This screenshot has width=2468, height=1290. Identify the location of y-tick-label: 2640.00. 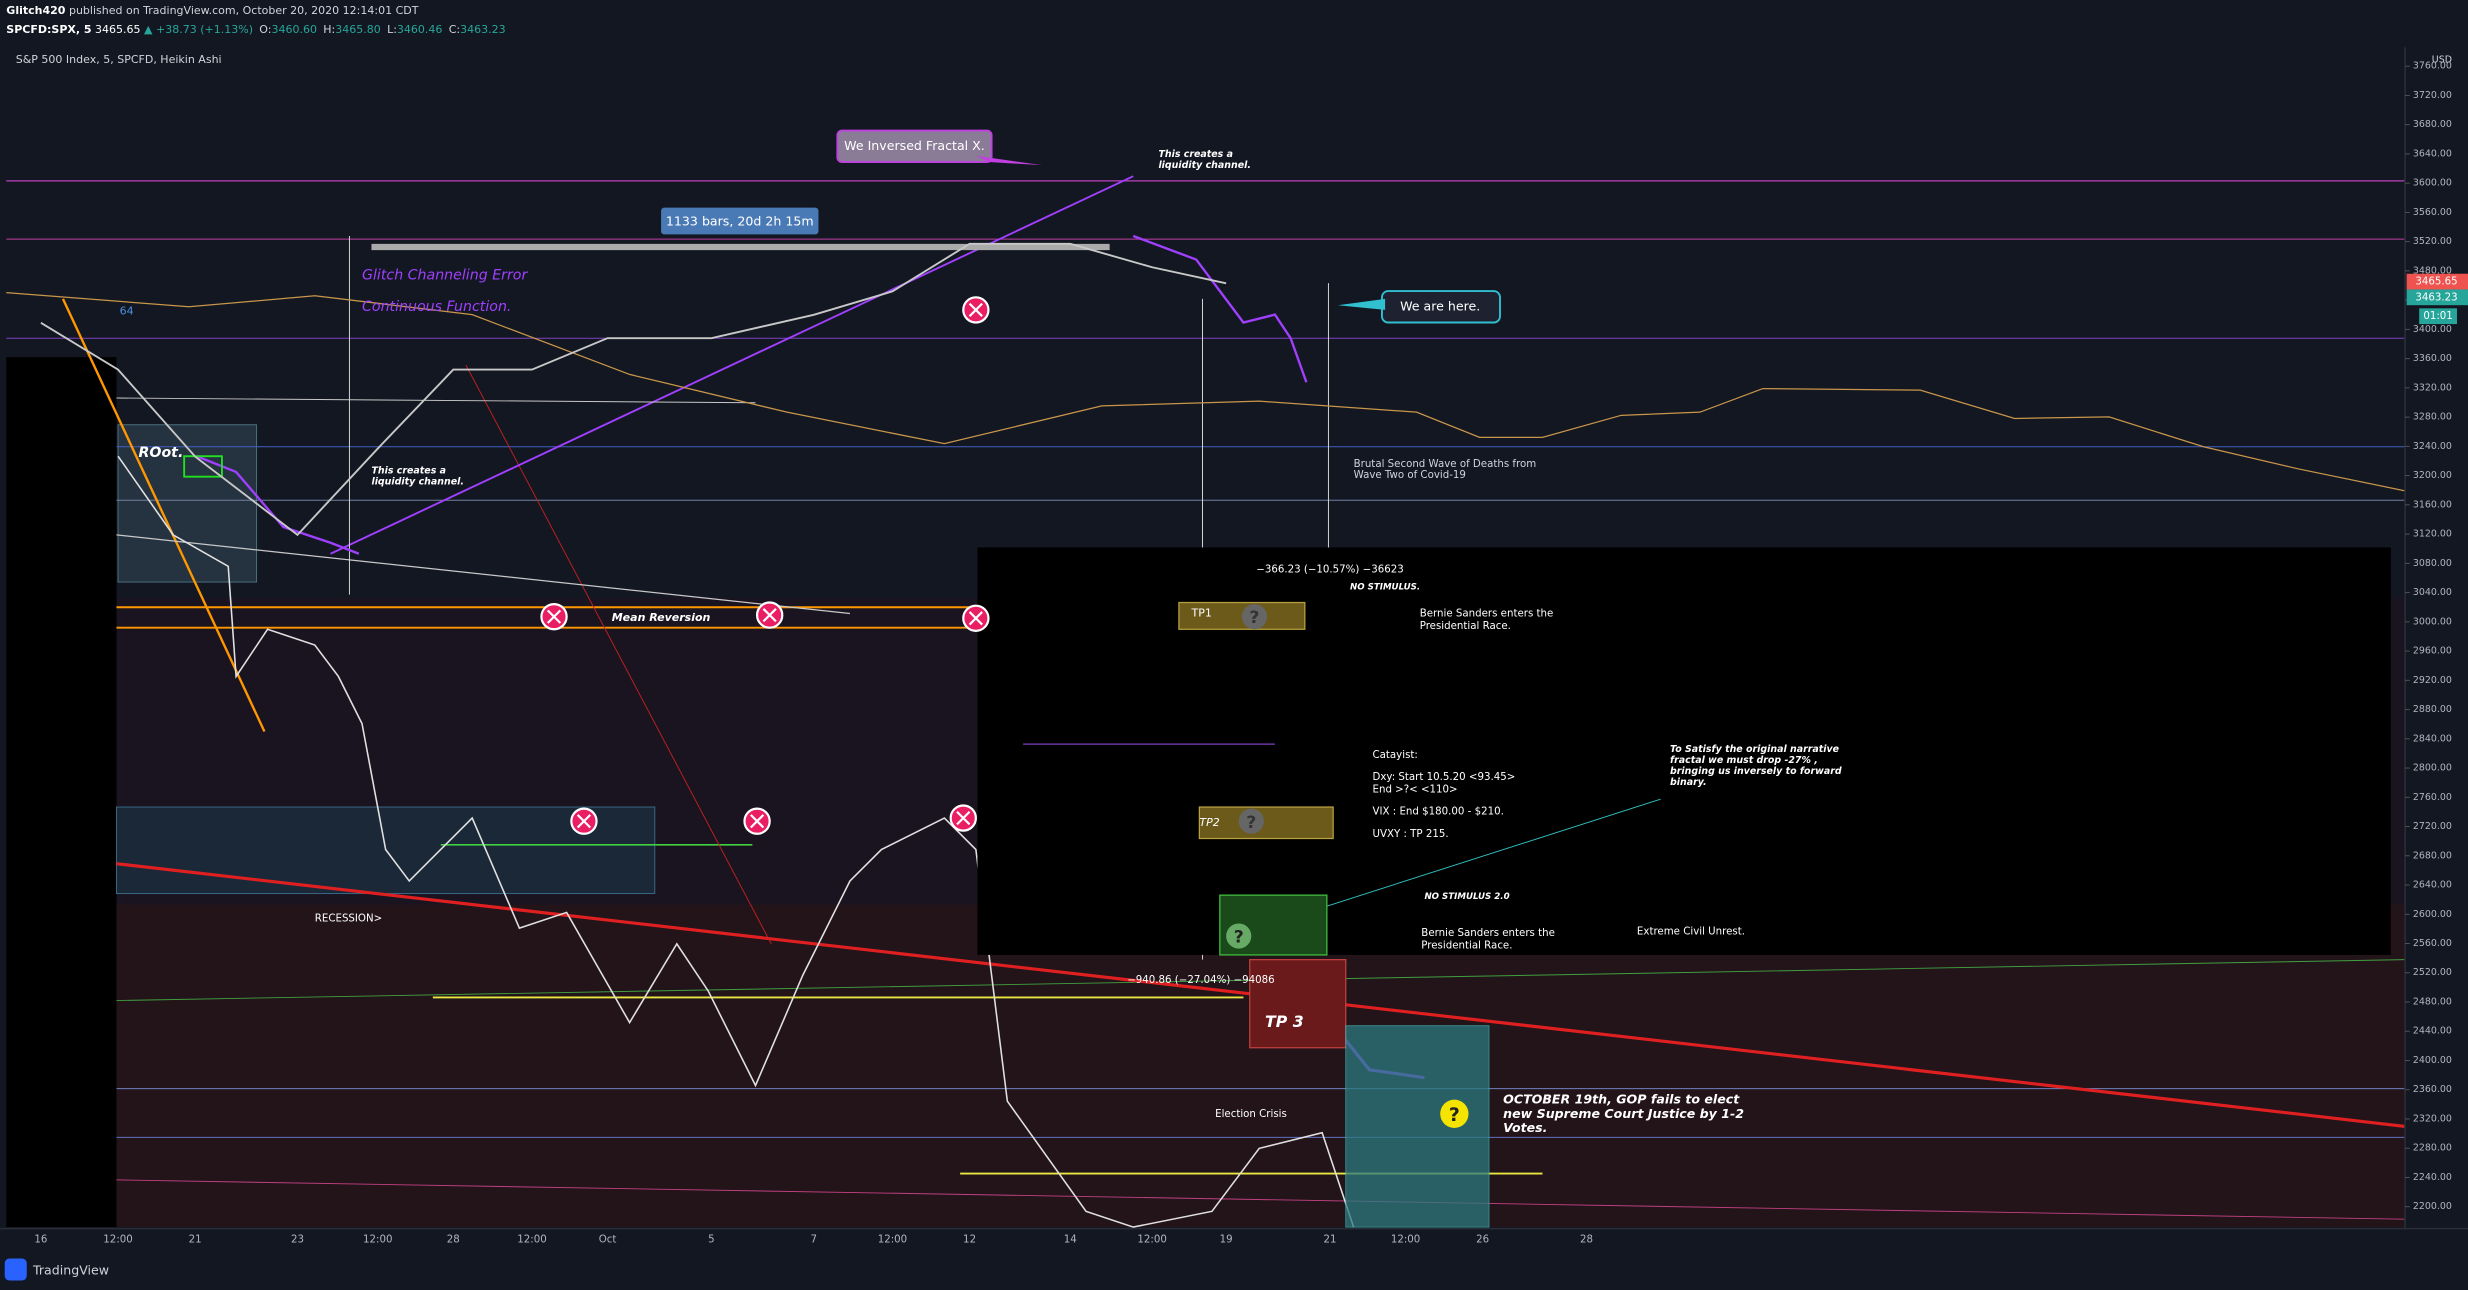
(2432, 885).